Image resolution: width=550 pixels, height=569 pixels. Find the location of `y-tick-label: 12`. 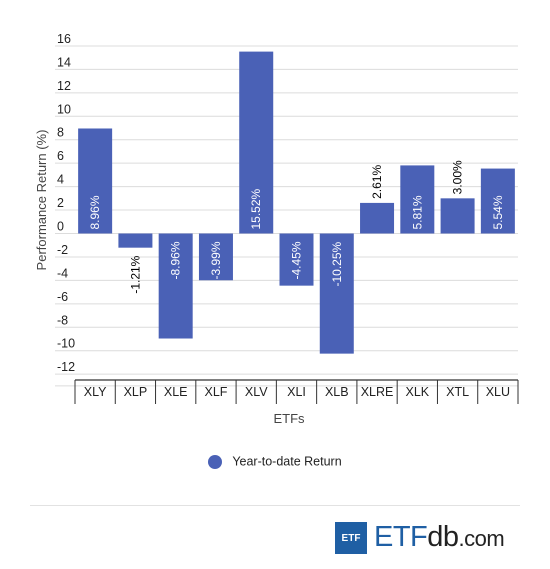

y-tick-label: 12 is located at coordinates (64, 86).